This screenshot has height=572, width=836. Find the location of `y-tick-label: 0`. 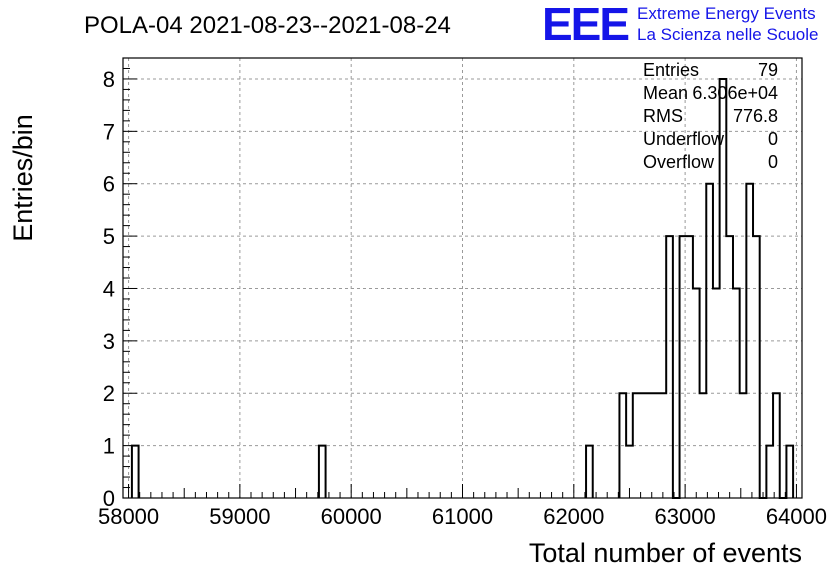

y-tick-label: 0 is located at coordinates (109, 498).